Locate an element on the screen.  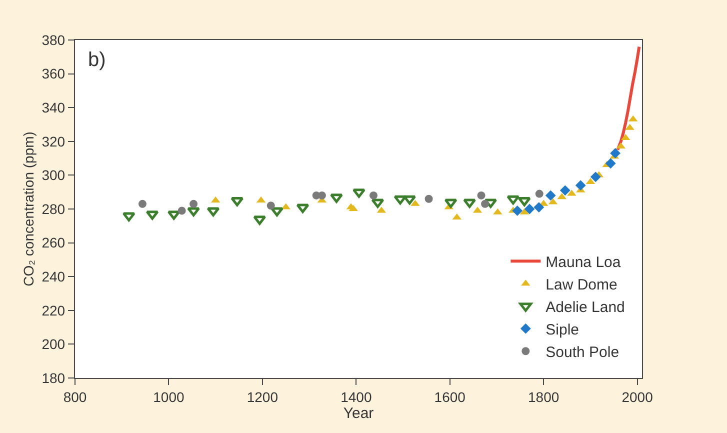
x-tick-label: 1800 is located at coordinates (544, 396).